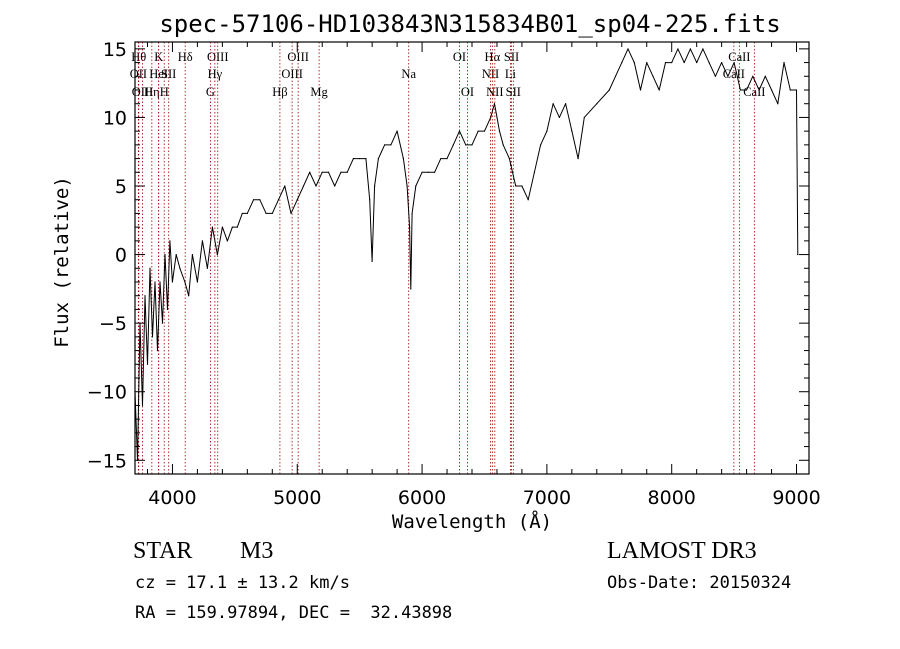 This screenshot has width=900, height=649. I want to click on line-label-25: CaII, so click(734, 74).